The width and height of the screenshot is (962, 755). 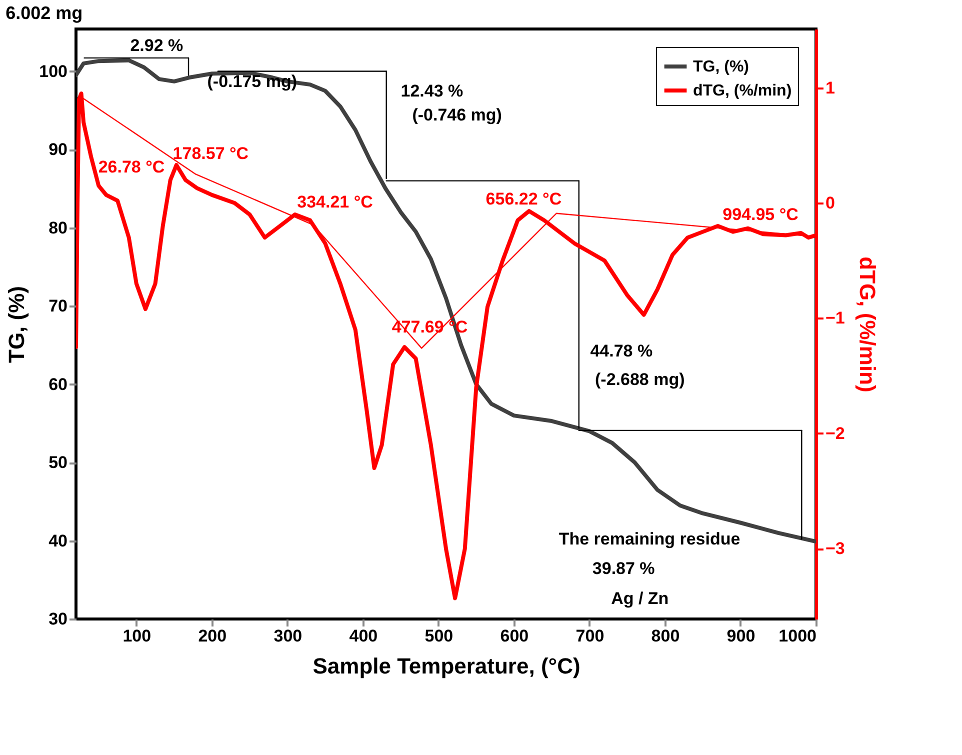 What do you see at coordinates (835, 433) in the screenshot?
I see `y2-tick-label: −2` at bounding box center [835, 433].